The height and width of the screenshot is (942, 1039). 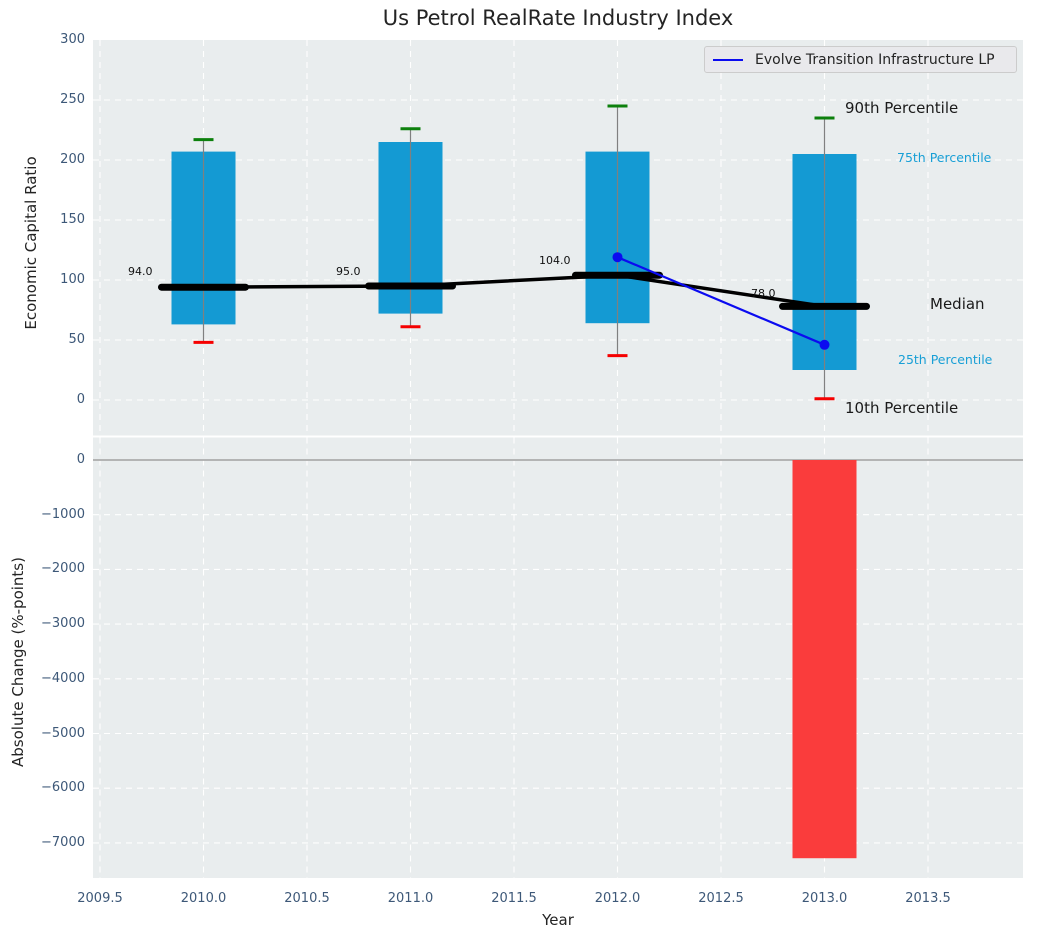 What do you see at coordinates (514, 898) in the screenshot?
I see `x-tick-label: 2011.5` at bounding box center [514, 898].